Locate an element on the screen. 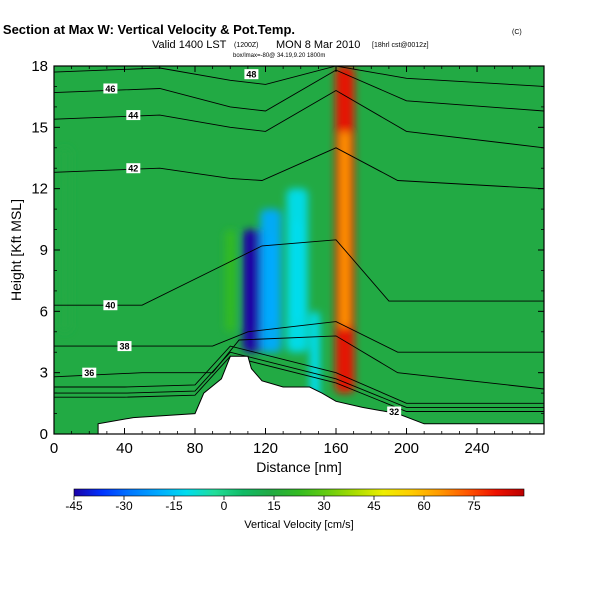 This screenshot has height=600, width=600. subtitle-valid: Valid 1400 LST is located at coordinates (189, 45).